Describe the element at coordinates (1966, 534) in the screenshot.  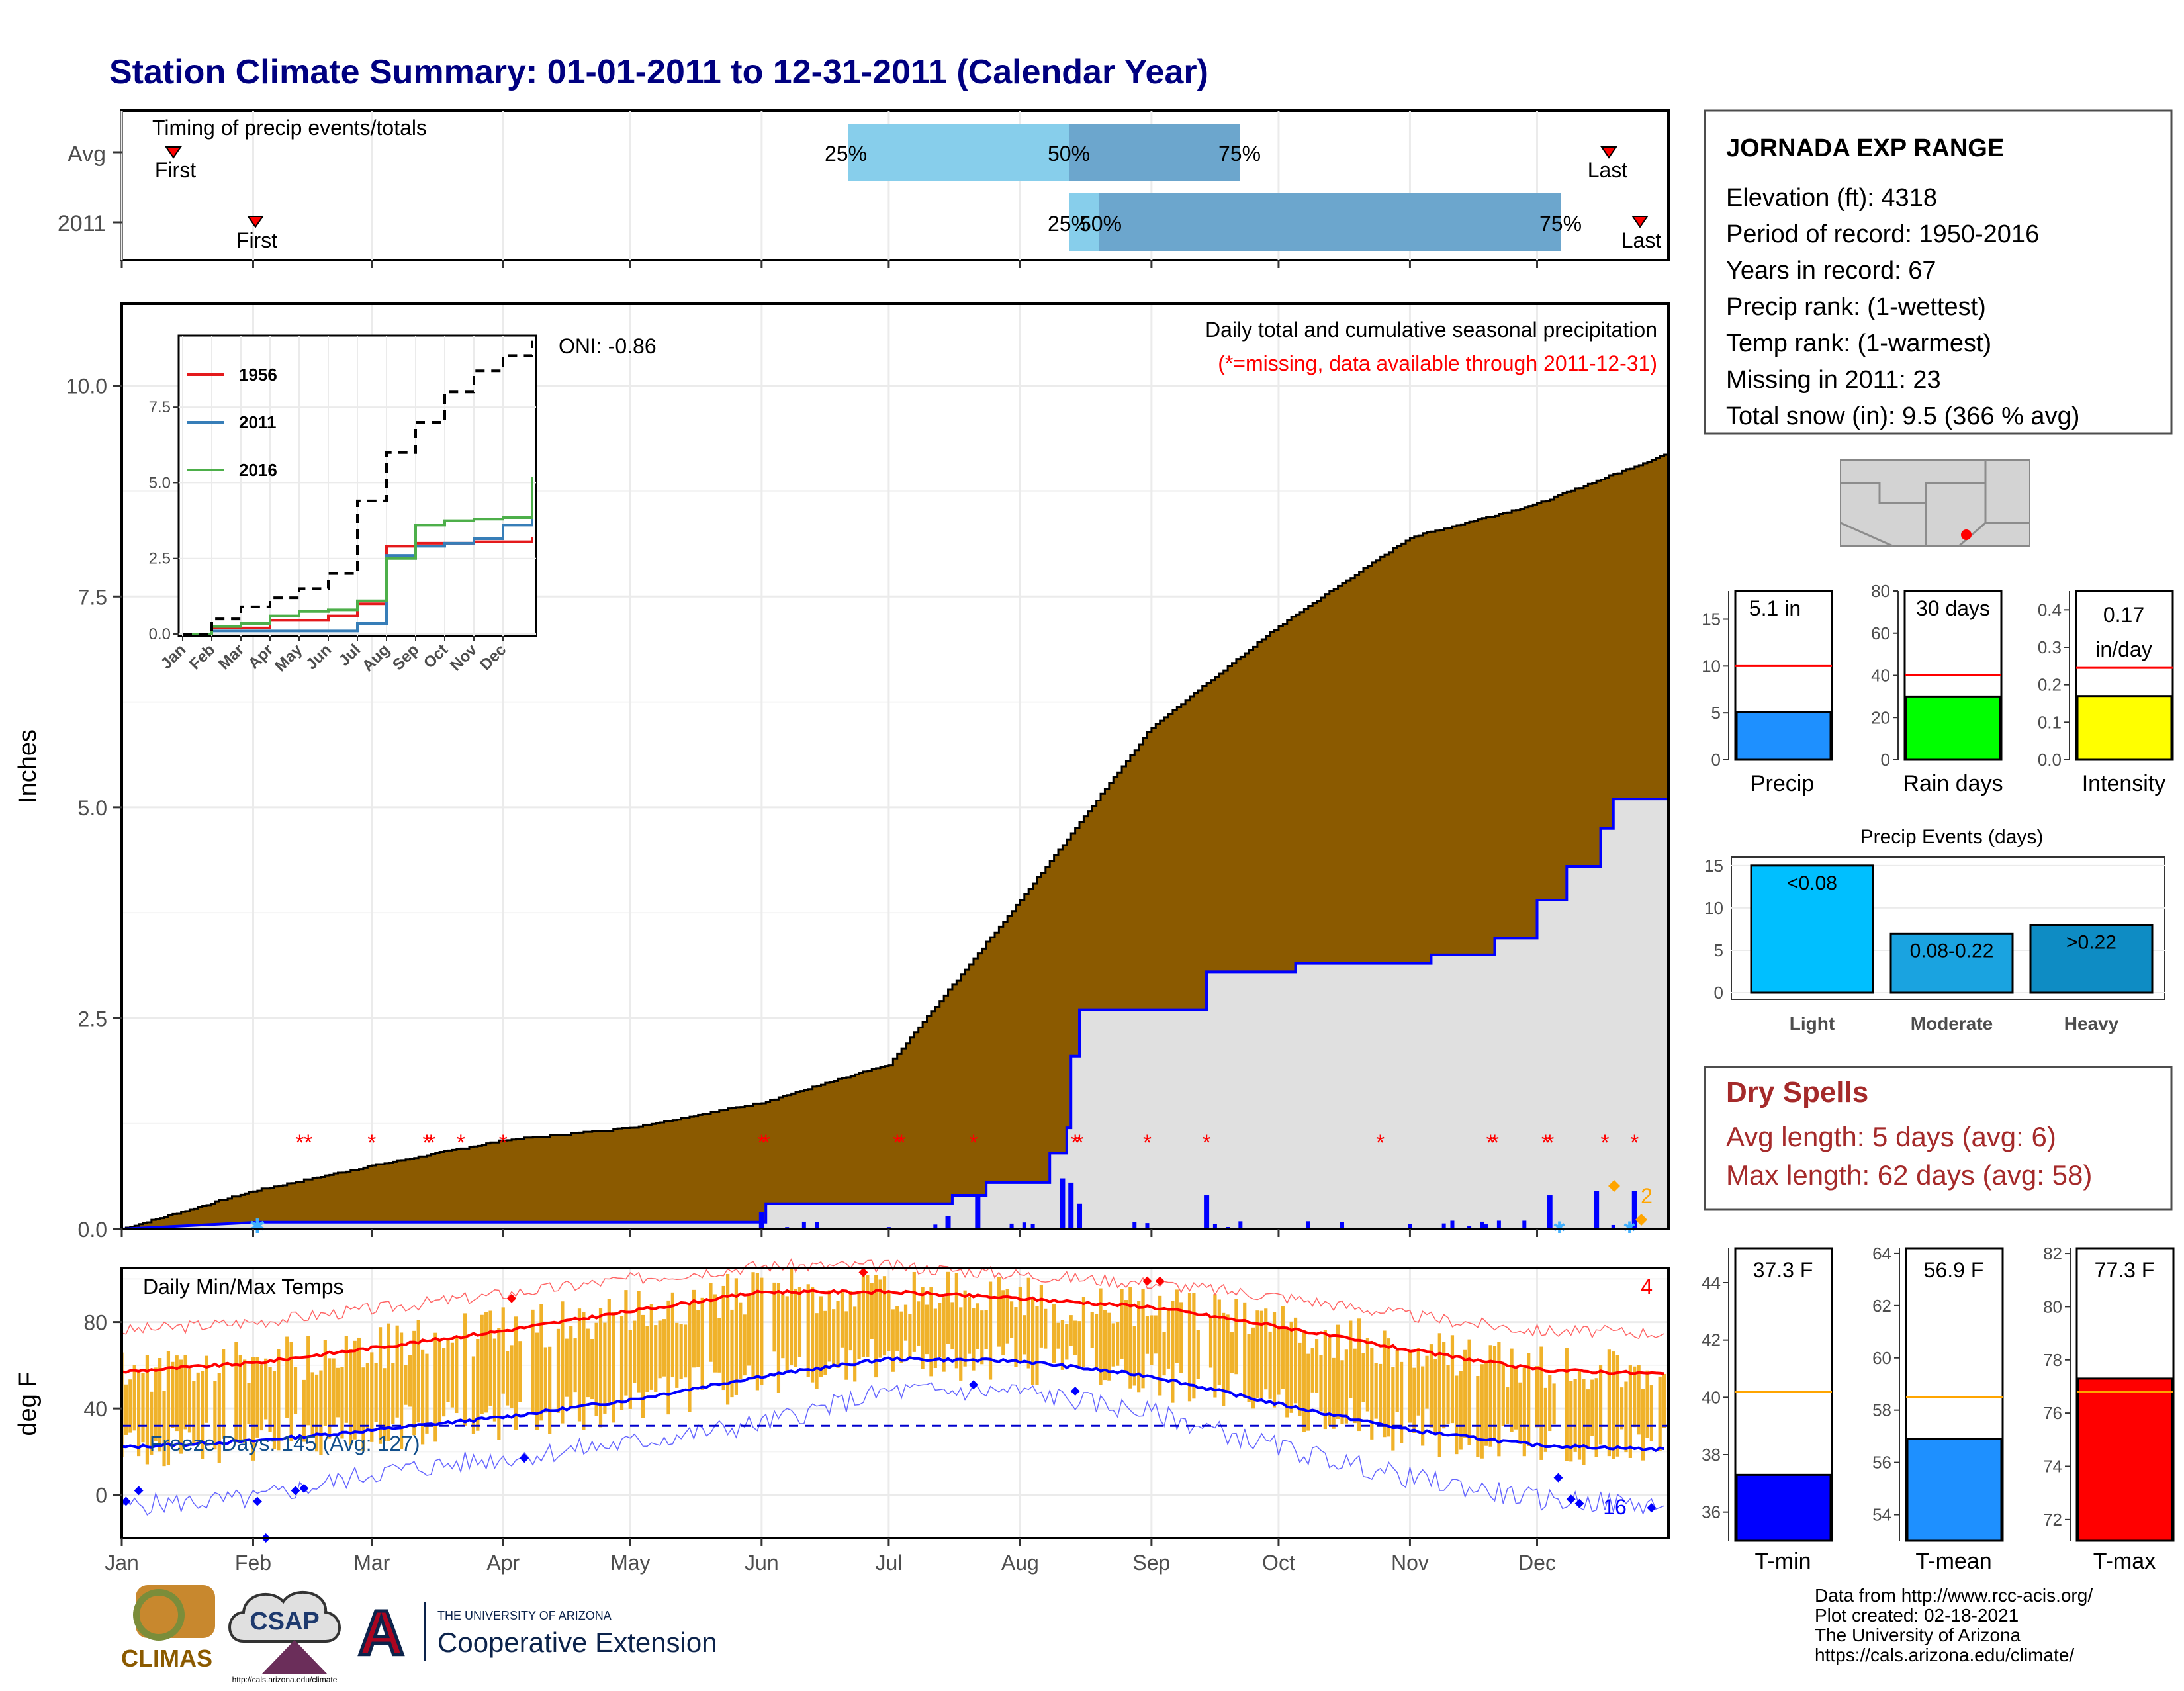
I see `station-location-dot` at that location.